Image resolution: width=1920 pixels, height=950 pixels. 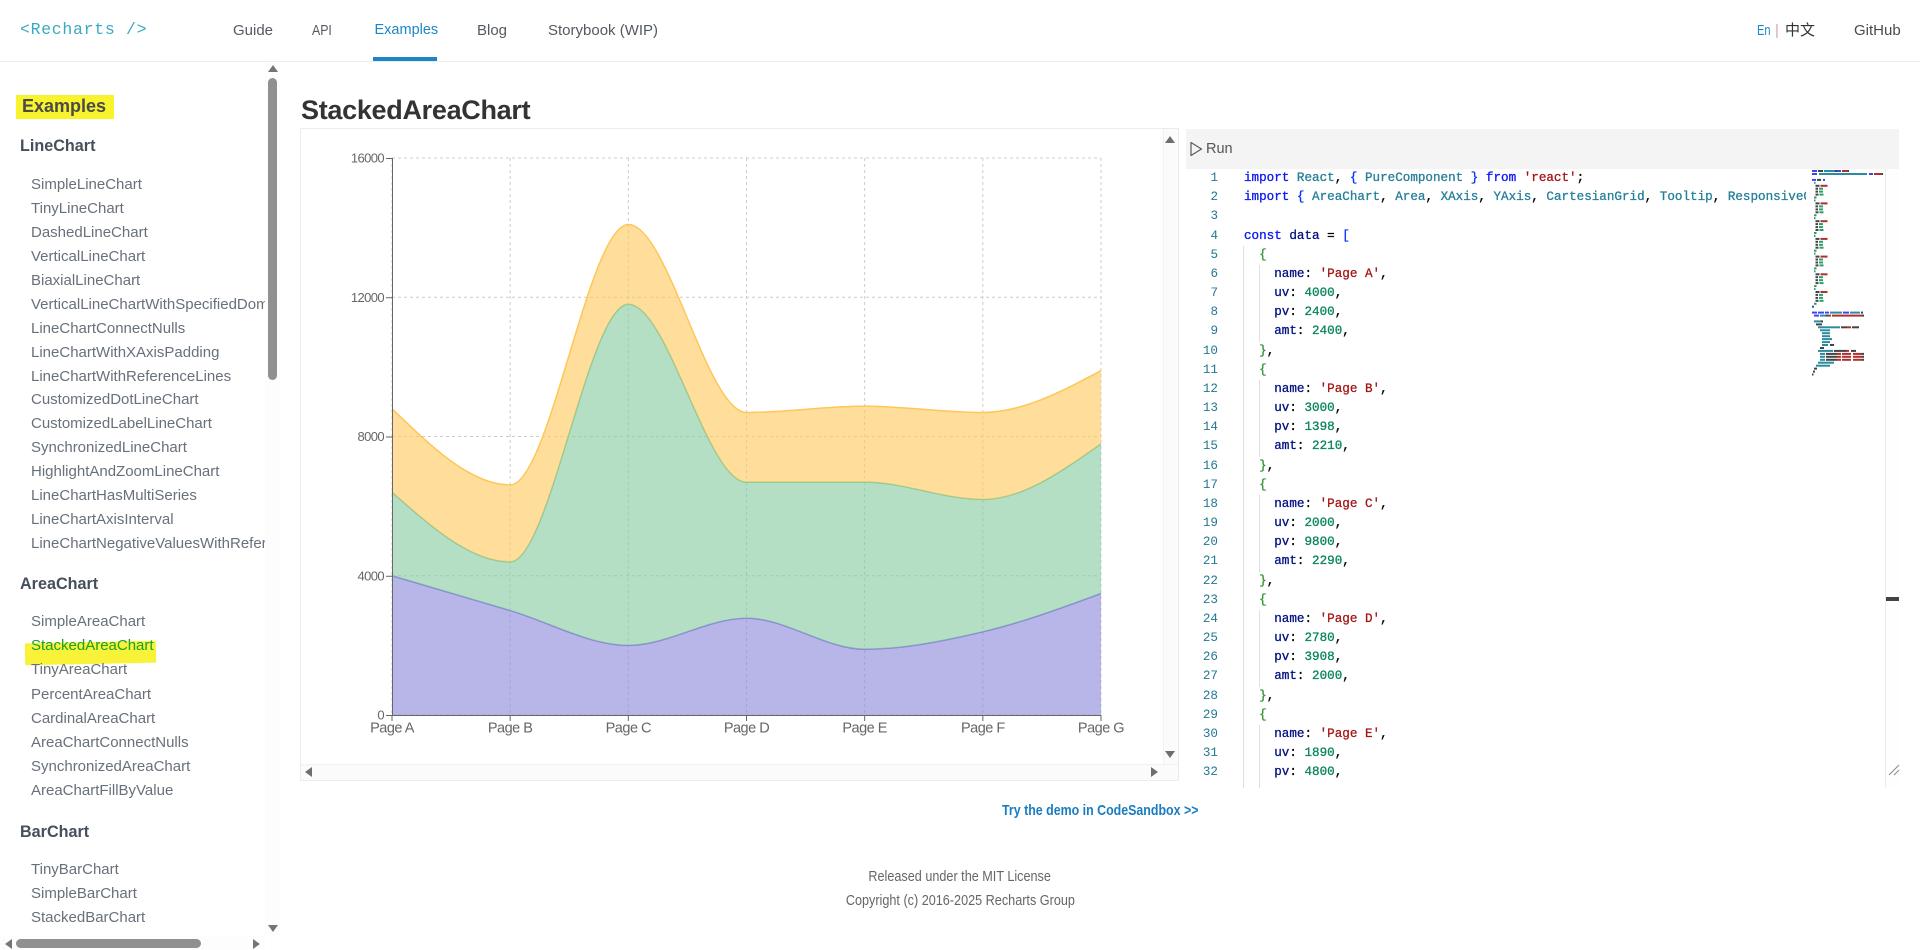 What do you see at coordinates (380, 715) in the screenshot?
I see `svg-text: 0` at bounding box center [380, 715].